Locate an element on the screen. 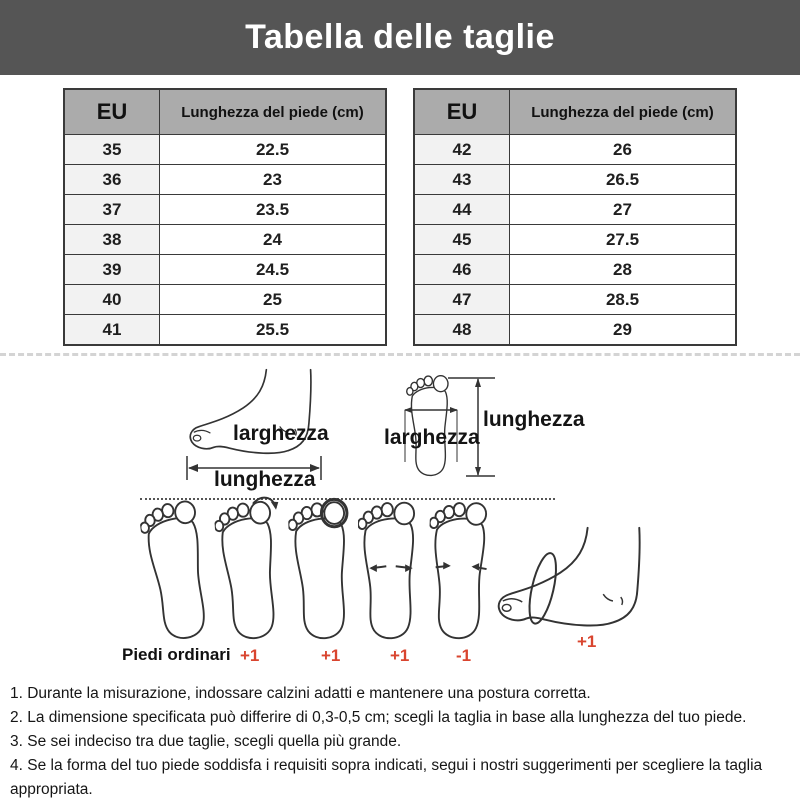 The image size is (800, 802). side-foot-girth-illustration is located at coordinates (572, 582).